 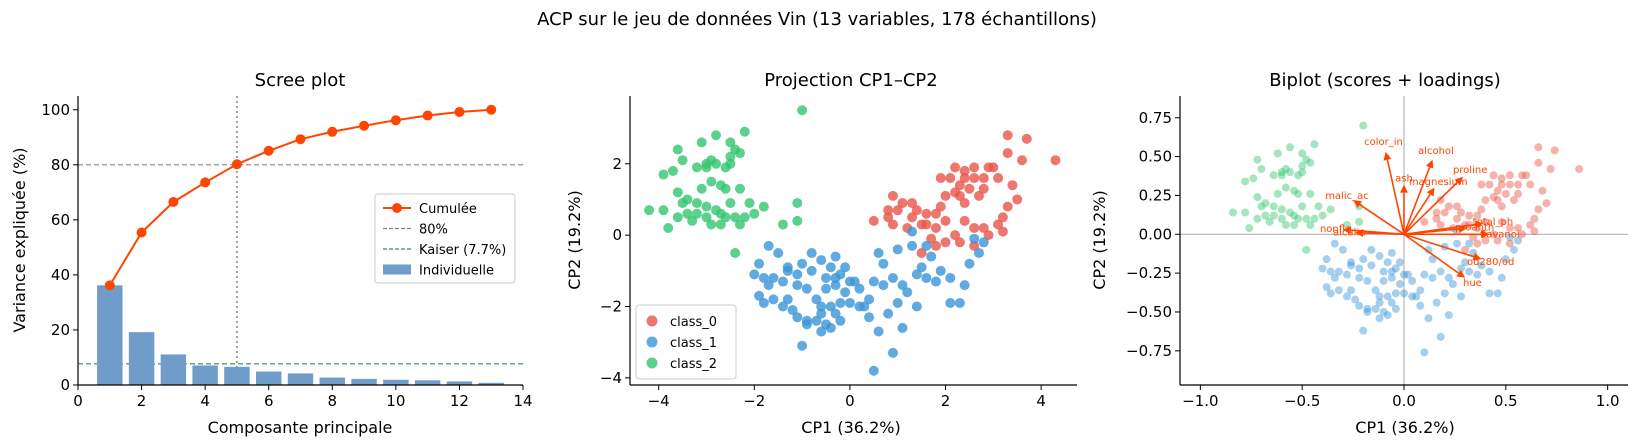 I want to click on loading-label-color_in: color_in, so click(x=1383, y=142).